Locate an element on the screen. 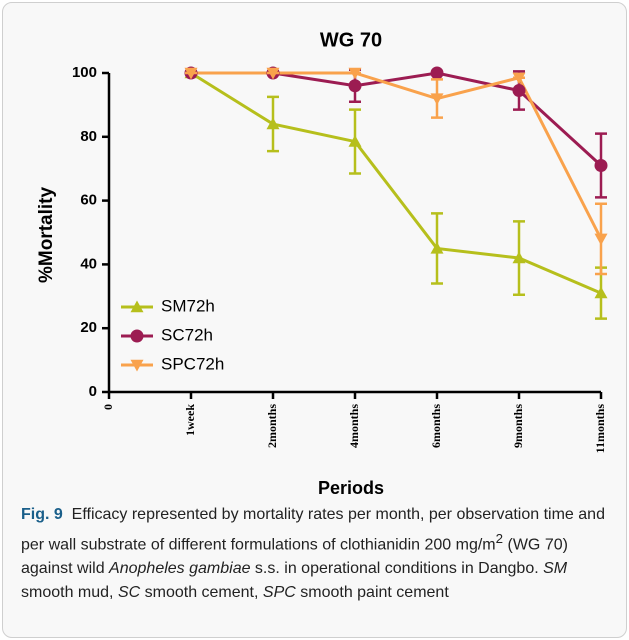 This screenshot has height=640, width=629. caption-text: SC is located at coordinates (129, 593).